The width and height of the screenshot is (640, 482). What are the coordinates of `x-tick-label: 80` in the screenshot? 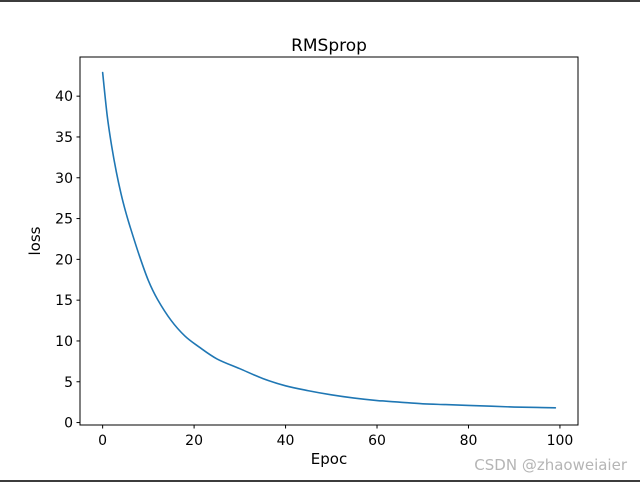 It's located at (469, 441).